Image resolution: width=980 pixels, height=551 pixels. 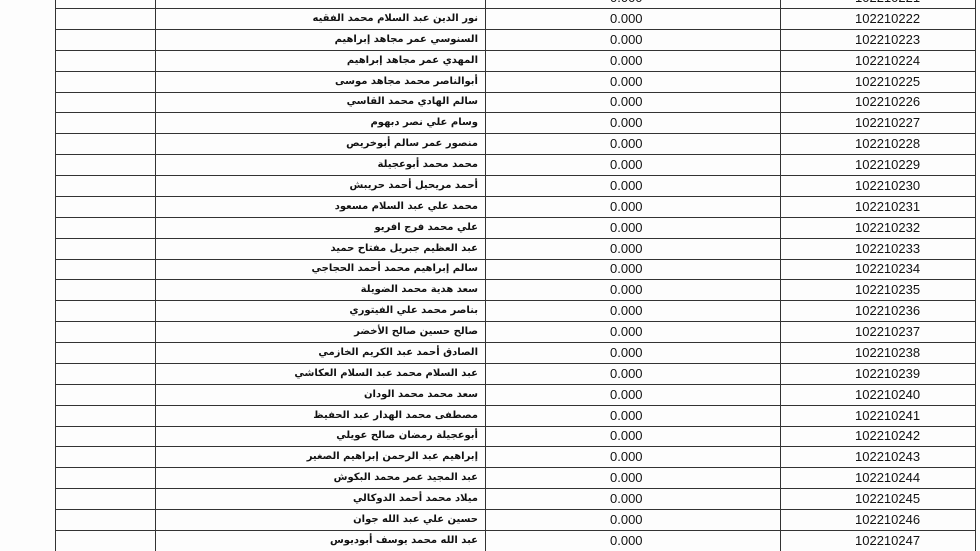 I want to click on table-row: محمد علي عبد السلام مسعود 0.000 102210231, so click(x=515, y=207).